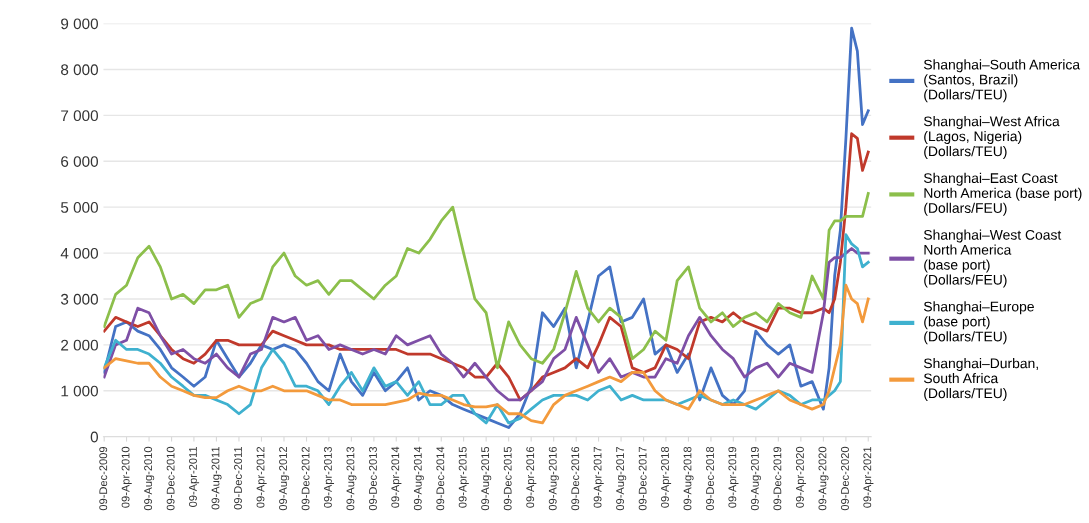 The height and width of the screenshot is (523, 1089). Describe the element at coordinates (79, 70) in the screenshot. I see `y-tick-label: 8 000` at that location.